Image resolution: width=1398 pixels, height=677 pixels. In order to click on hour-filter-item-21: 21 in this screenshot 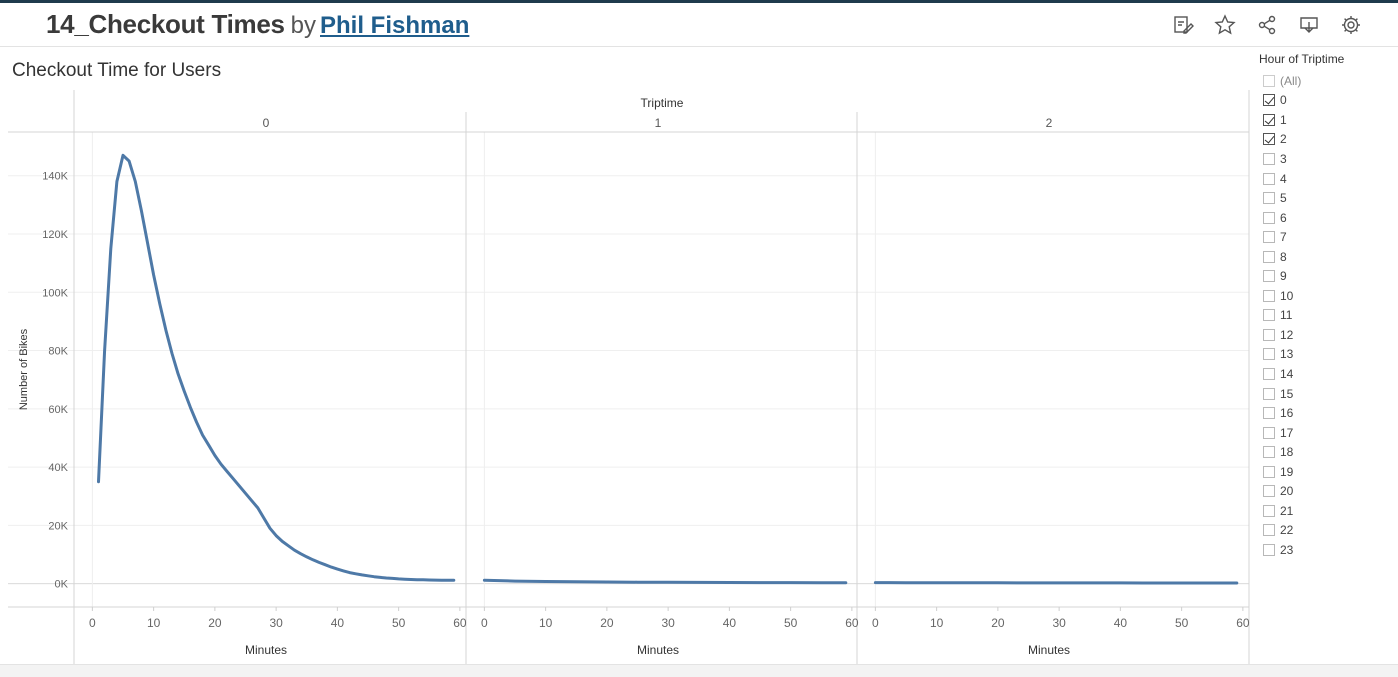, I will do `click(1326, 511)`.